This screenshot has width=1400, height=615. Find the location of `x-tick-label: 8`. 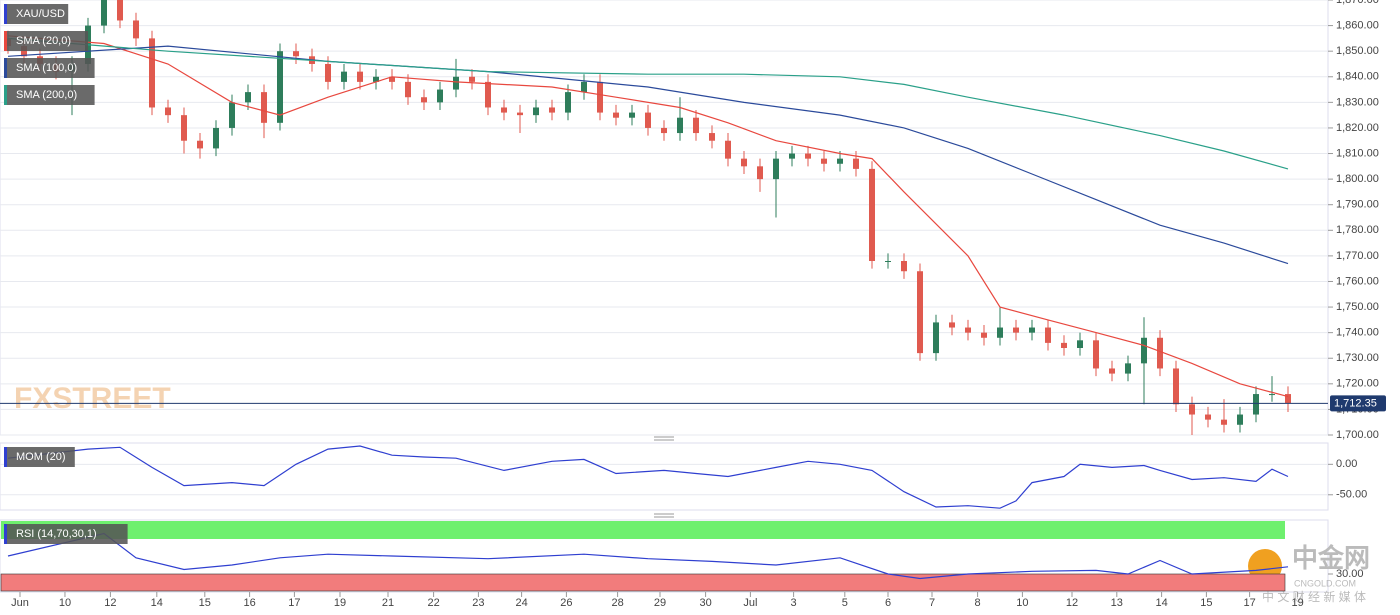

x-tick-label: 8 is located at coordinates (978, 603).